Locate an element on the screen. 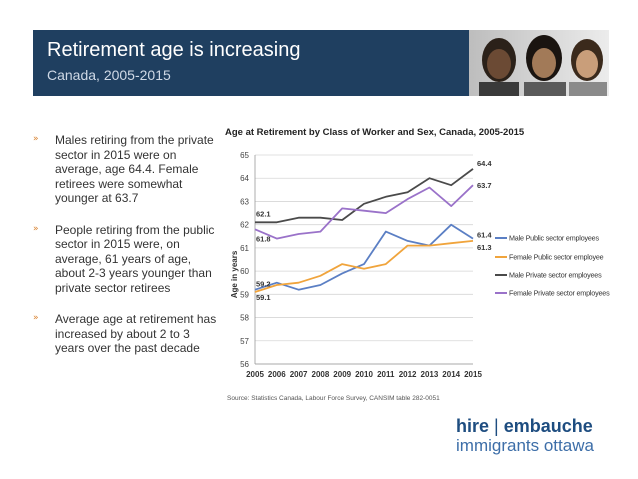 The height and width of the screenshot is (479, 638). y-tick-label: 63 is located at coordinates (244, 201).